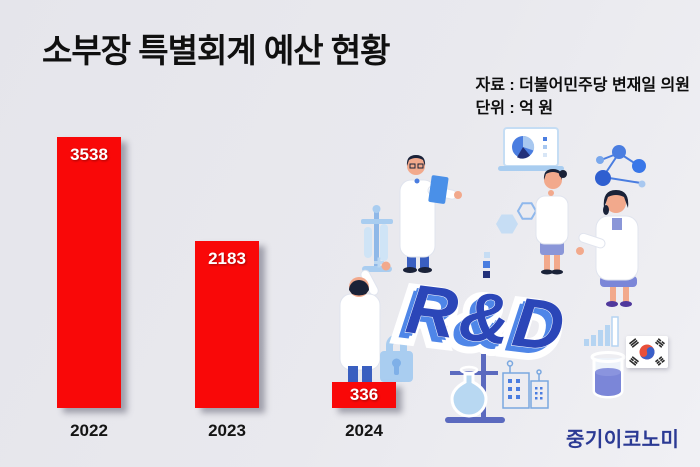  I want to click on lock-icon, so click(396, 358).